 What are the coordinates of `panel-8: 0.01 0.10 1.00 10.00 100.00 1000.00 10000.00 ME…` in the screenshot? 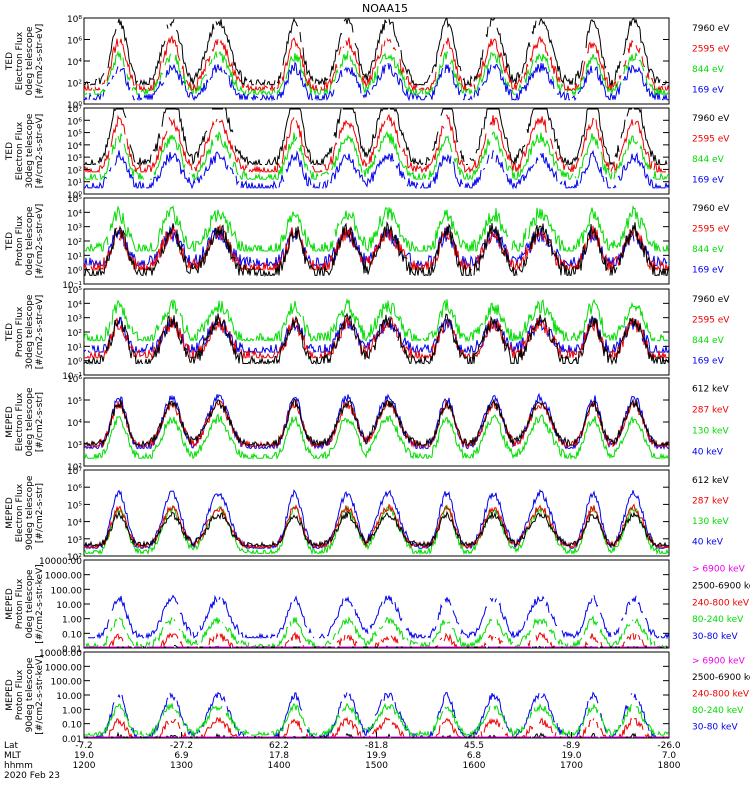 It's located at (377, 697).